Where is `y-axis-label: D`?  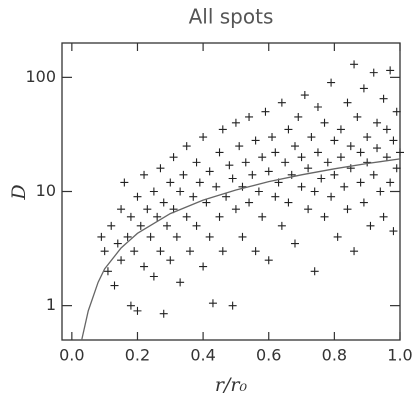 y-axis-label: D is located at coordinates (19, 192).